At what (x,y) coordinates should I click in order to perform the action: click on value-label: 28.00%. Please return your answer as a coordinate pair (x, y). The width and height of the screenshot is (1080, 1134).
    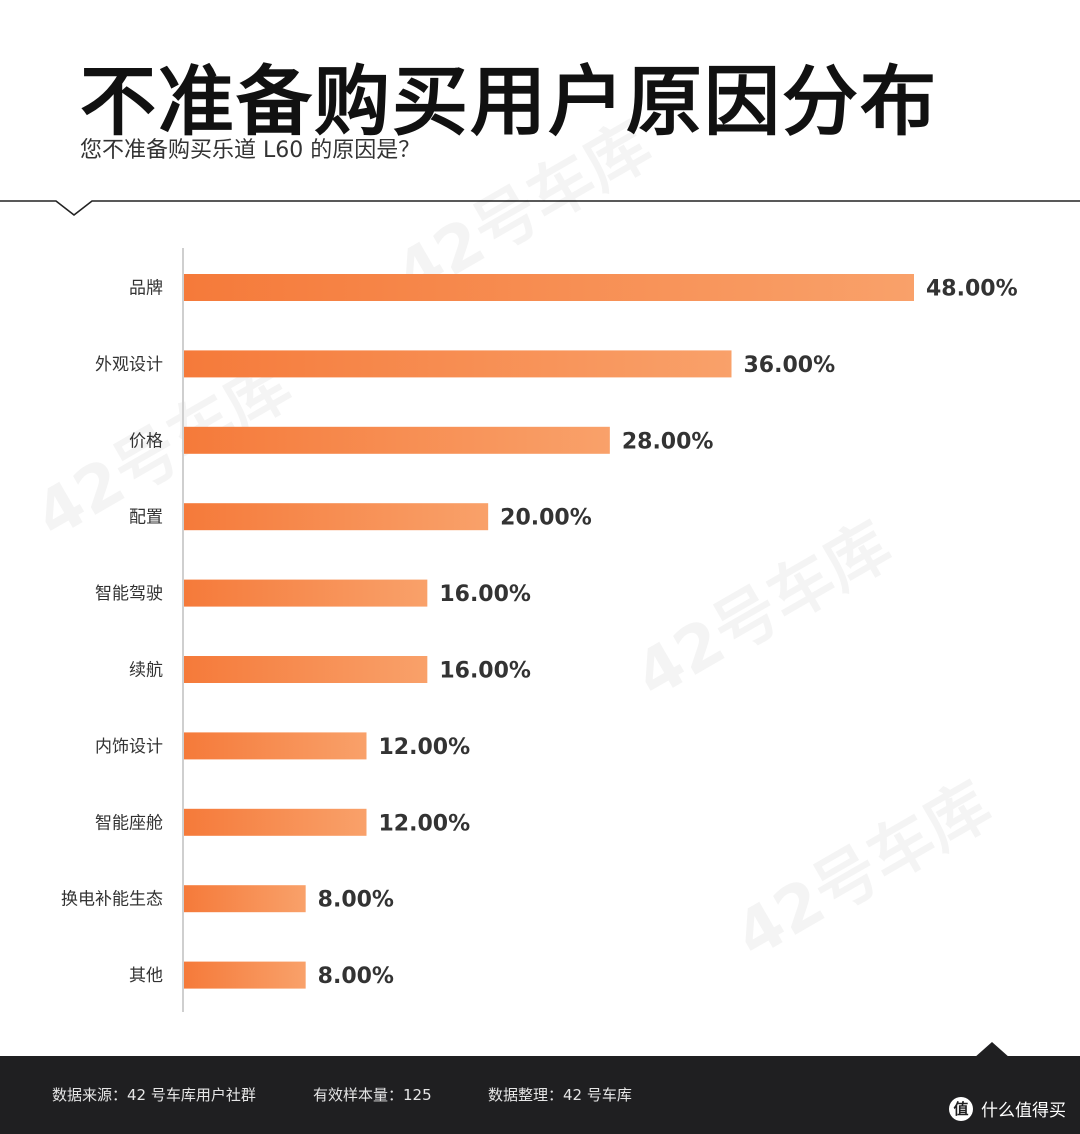
    Looking at the image, I should click on (668, 441).